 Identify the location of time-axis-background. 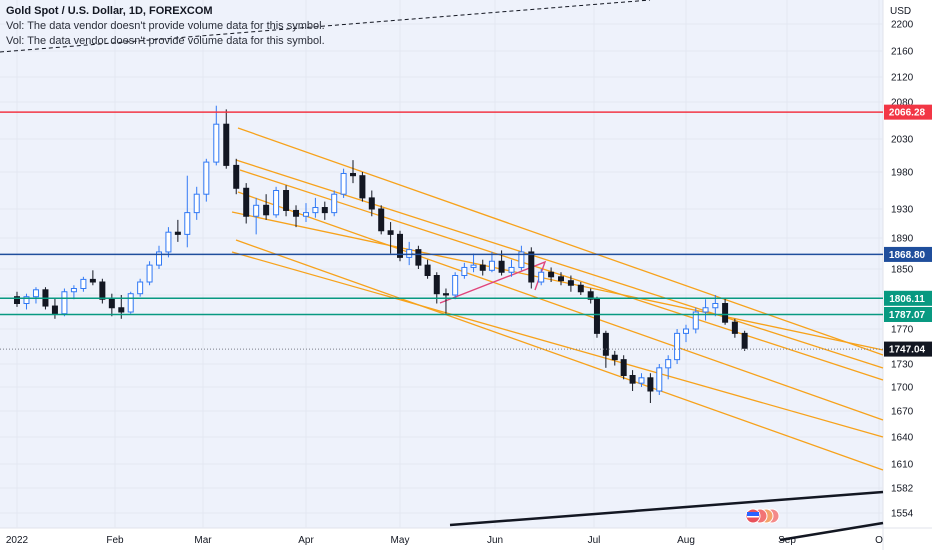
(466, 539).